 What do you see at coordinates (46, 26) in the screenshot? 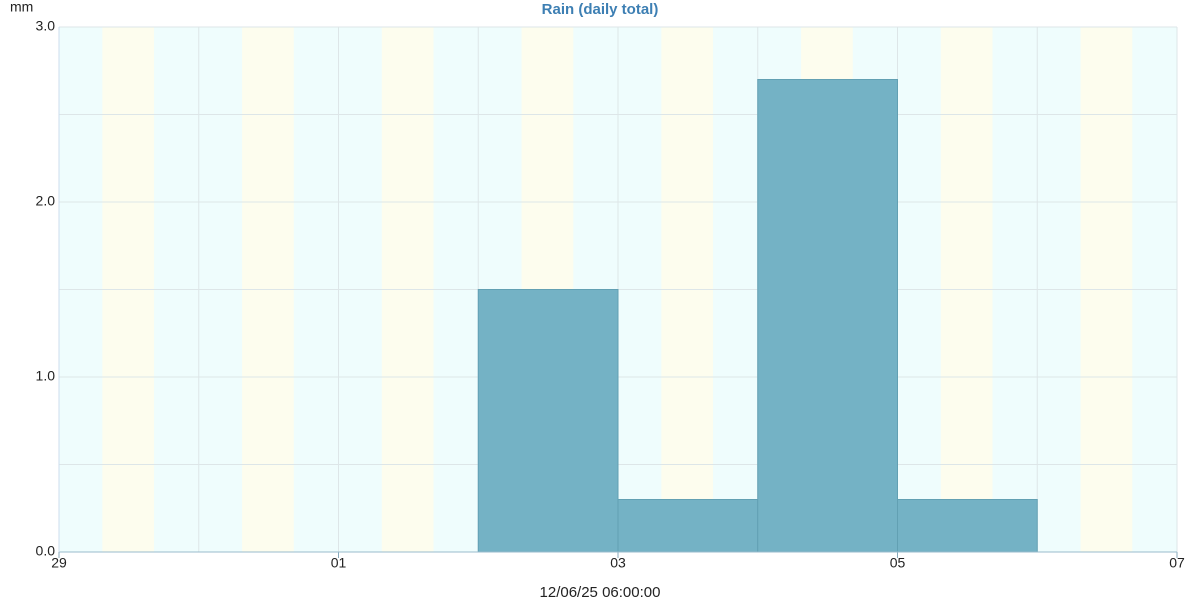
I see `y-tick-label: 3.0` at bounding box center [46, 26].